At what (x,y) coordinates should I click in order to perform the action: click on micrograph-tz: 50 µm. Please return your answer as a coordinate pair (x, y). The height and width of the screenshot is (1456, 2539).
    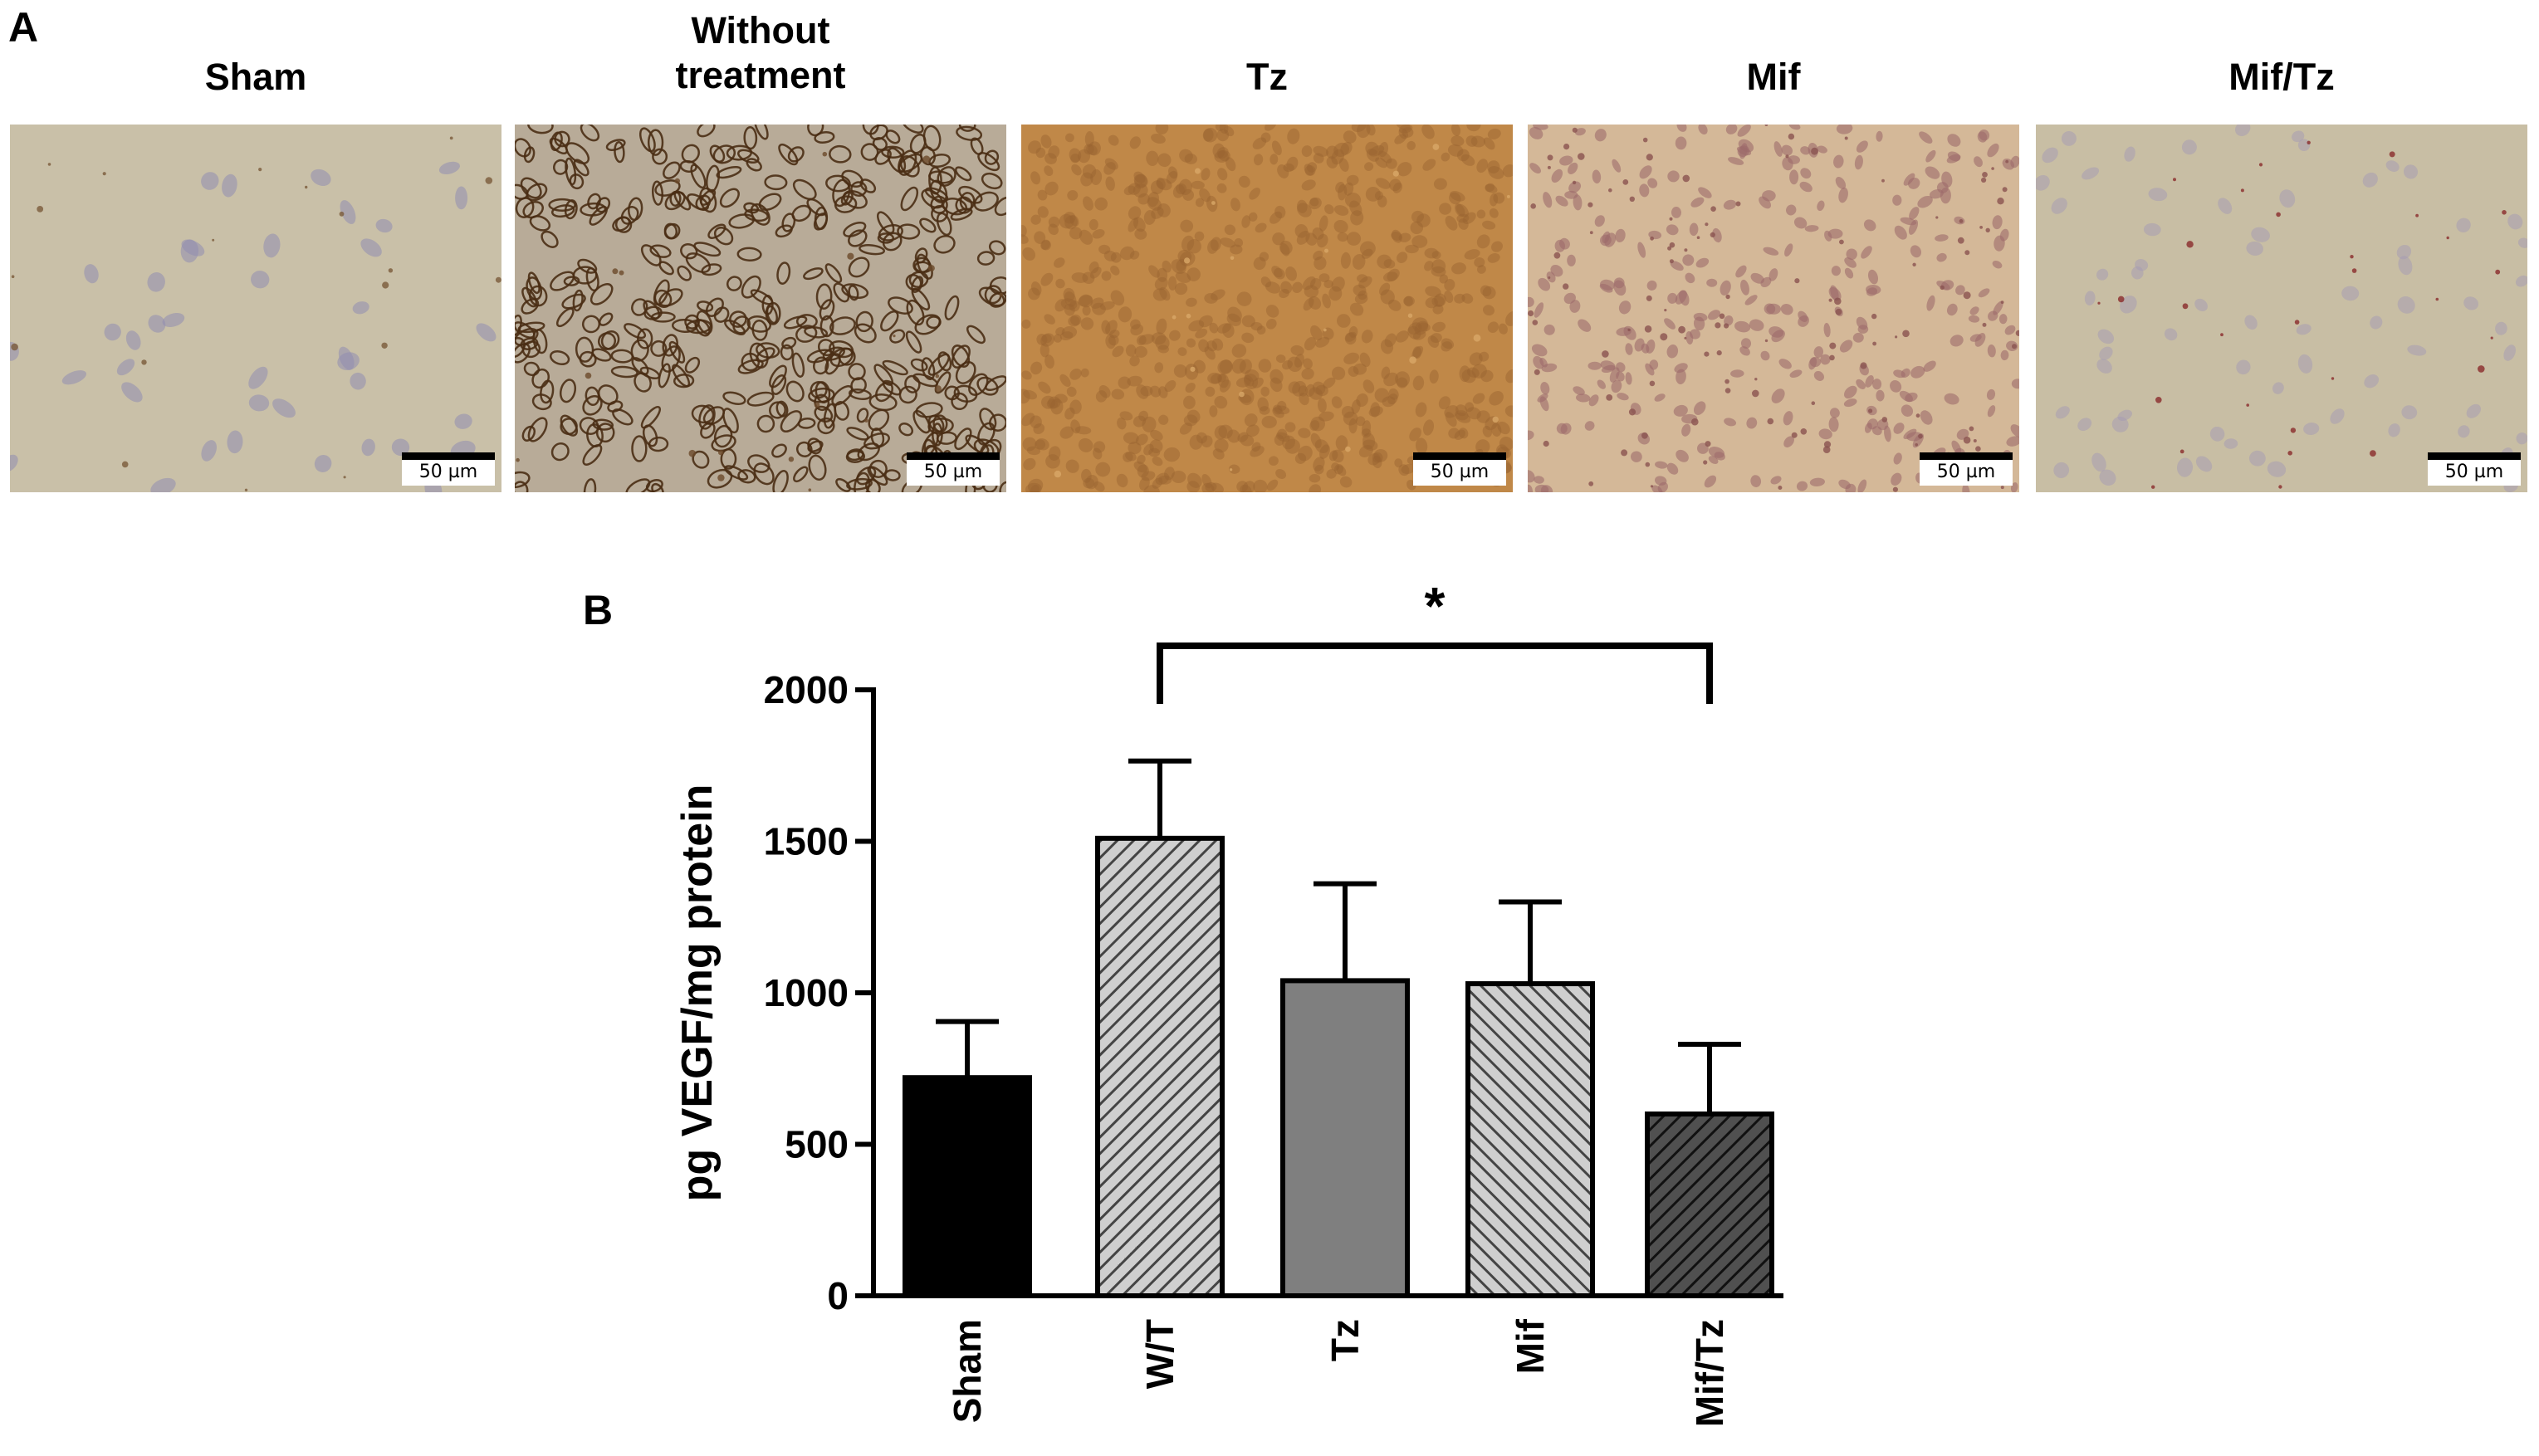
    Looking at the image, I should click on (1267, 308).